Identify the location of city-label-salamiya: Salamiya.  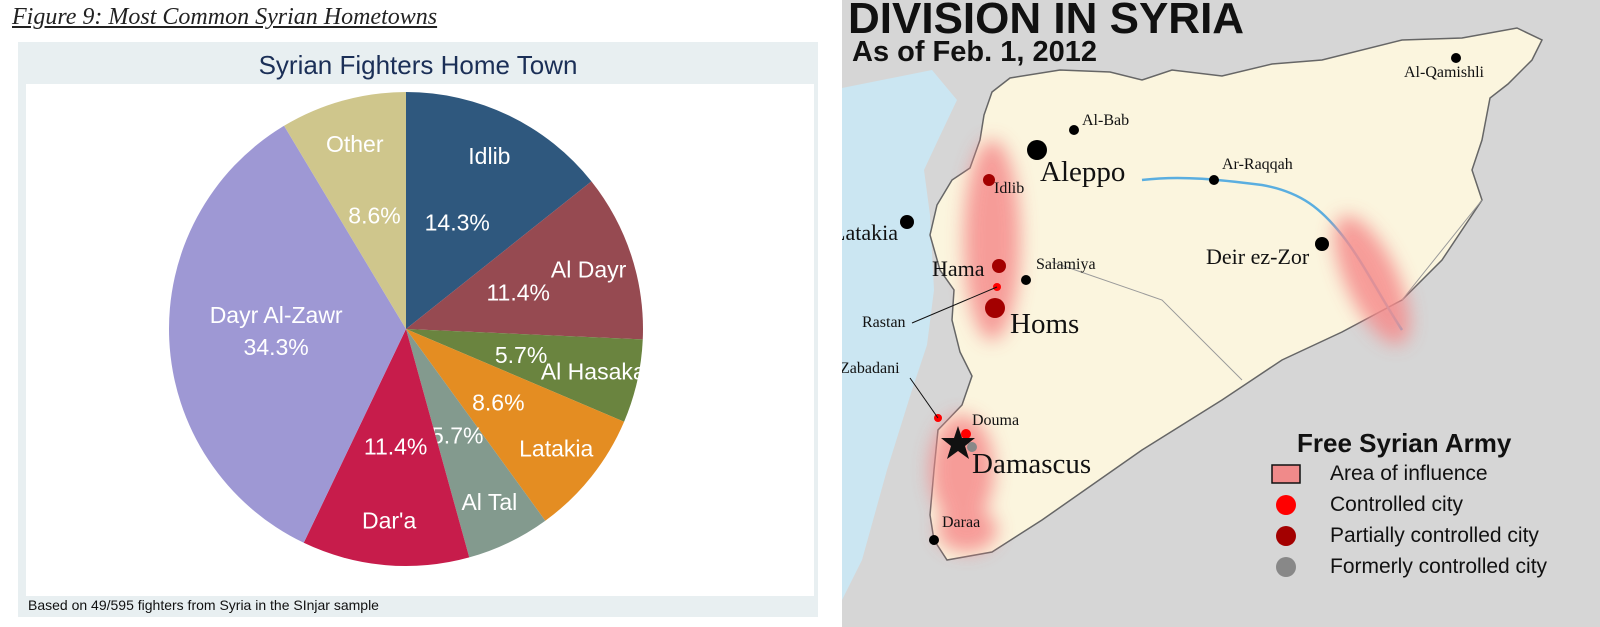
(1066, 264).